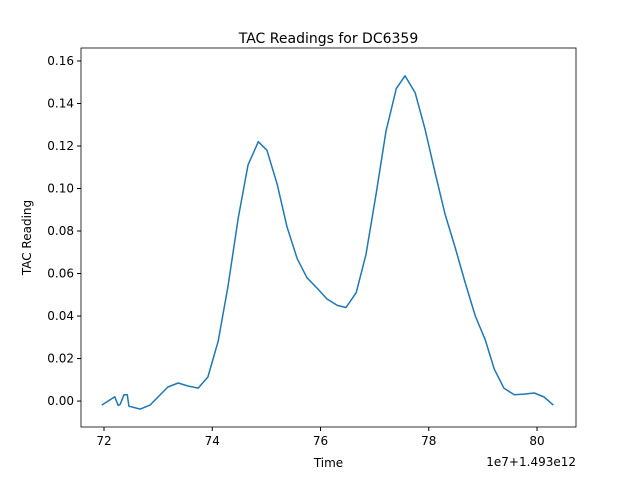 This screenshot has width=640, height=480. What do you see at coordinates (103, 441) in the screenshot?
I see `x-tick-label: 72` at bounding box center [103, 441].